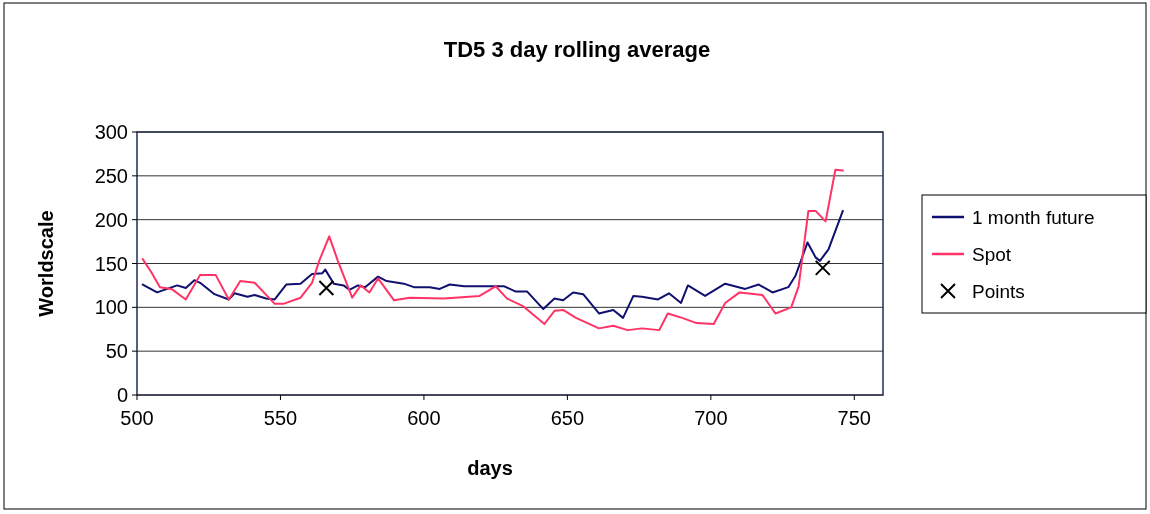 This screenshot has width=1150, height=514. What do you see at coordinates (492, 264) in the screenshot?
I see `line-series` at bounding box center [492, 264].